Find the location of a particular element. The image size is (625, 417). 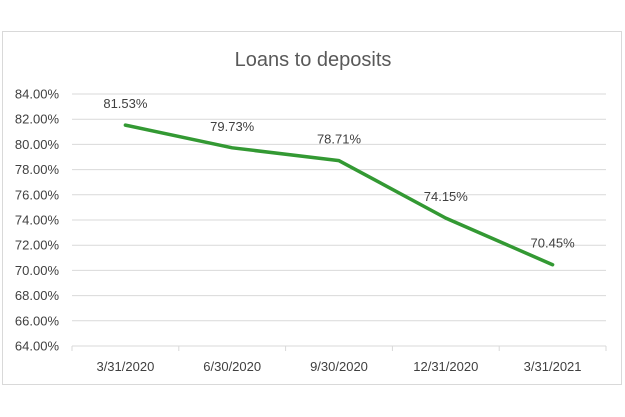

y-tick-label: 82.00% is located at coordinates (37, 119).